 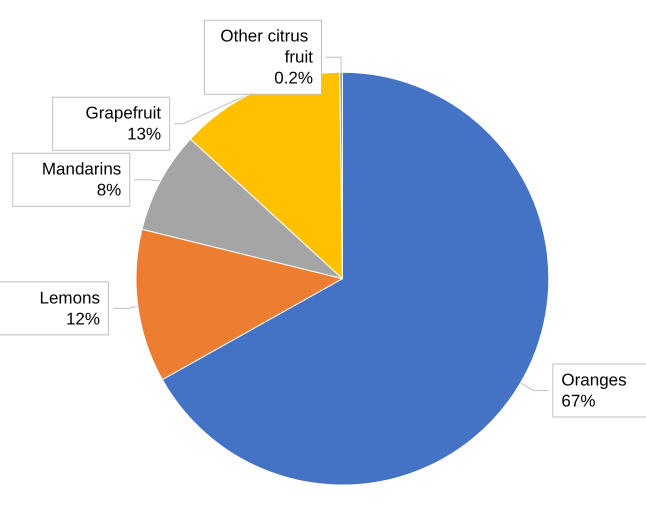 What do you see at coordinates (83, 318) in the screenshot?
I see `data-label: 12%` at bounding box center [83, 318].